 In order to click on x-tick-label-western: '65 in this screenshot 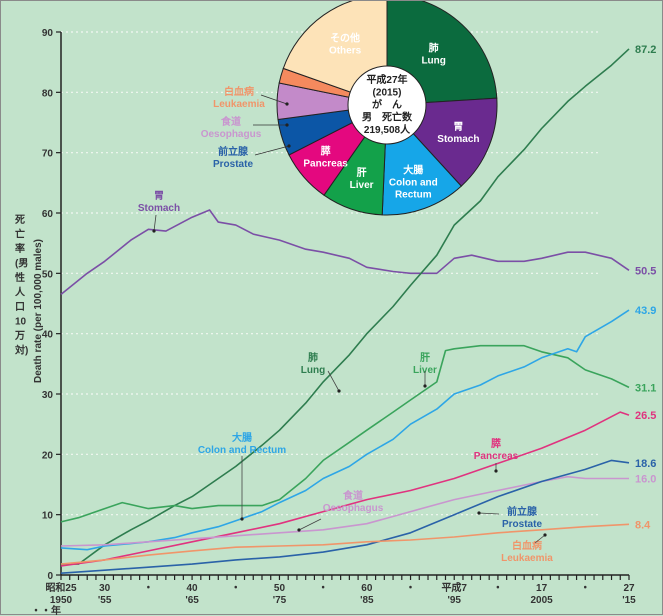, I will do `click(192, 600)`.